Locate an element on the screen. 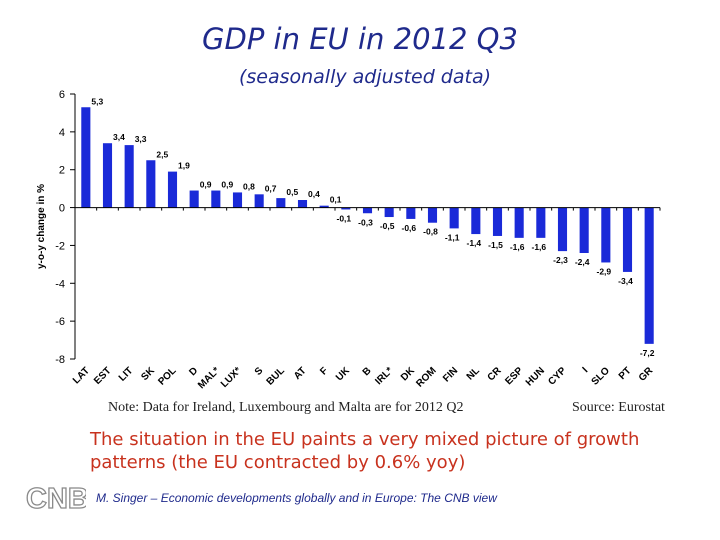 This screenshot has width=720, height=540. bar-irl-star is located at coordinates (389, 212).